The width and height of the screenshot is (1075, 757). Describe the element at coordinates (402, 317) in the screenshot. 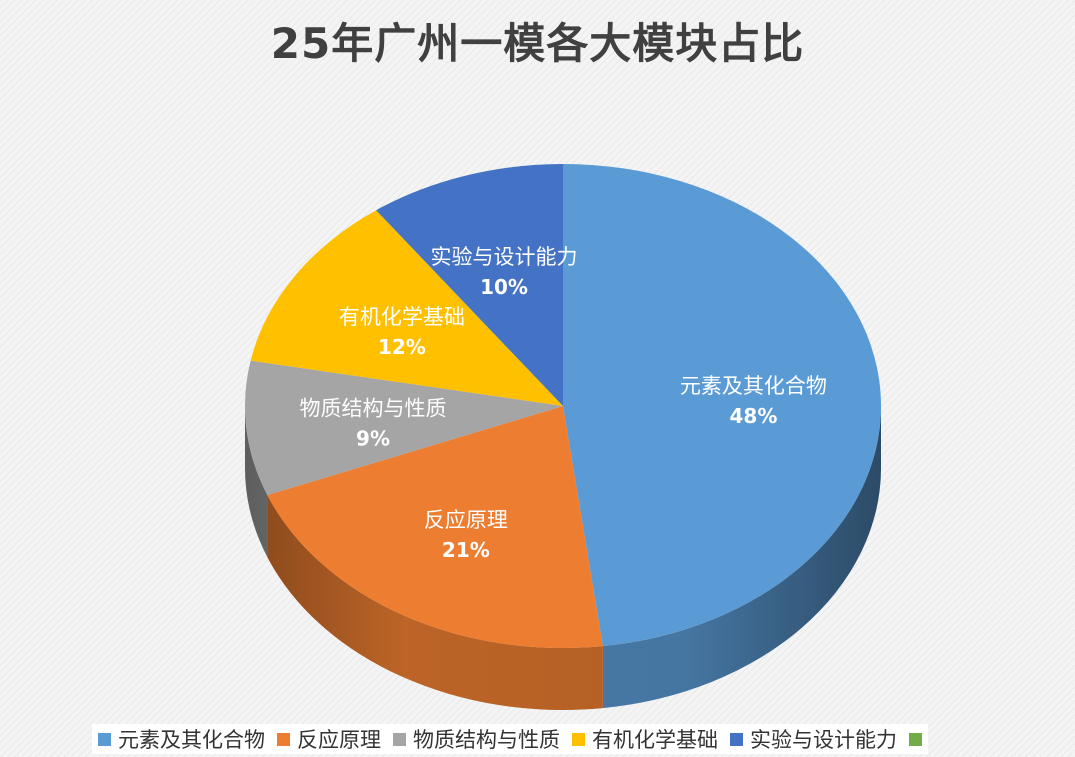

I see `data-label-category-4: 有机化学基础` at that location.